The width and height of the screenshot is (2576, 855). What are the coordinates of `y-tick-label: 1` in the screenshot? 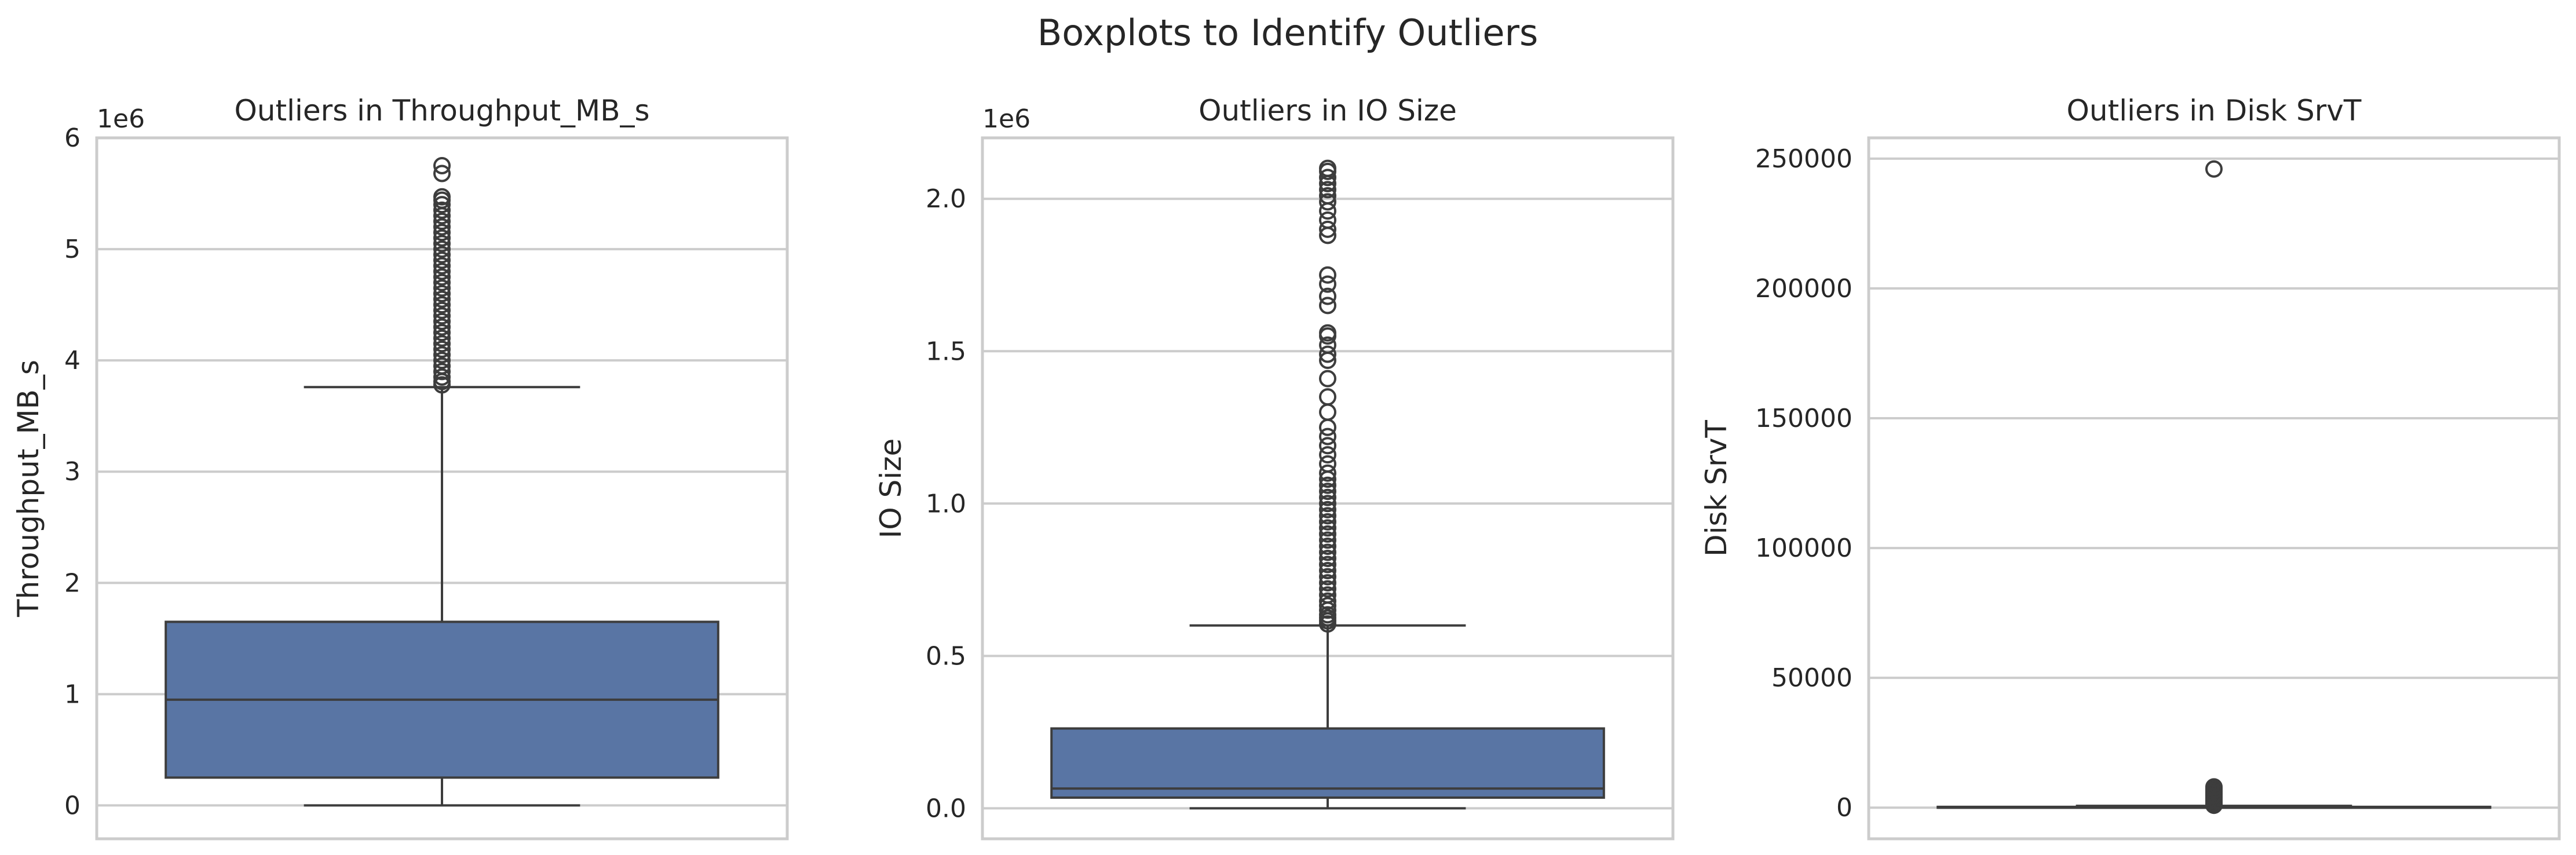 It's located at (72, 694).